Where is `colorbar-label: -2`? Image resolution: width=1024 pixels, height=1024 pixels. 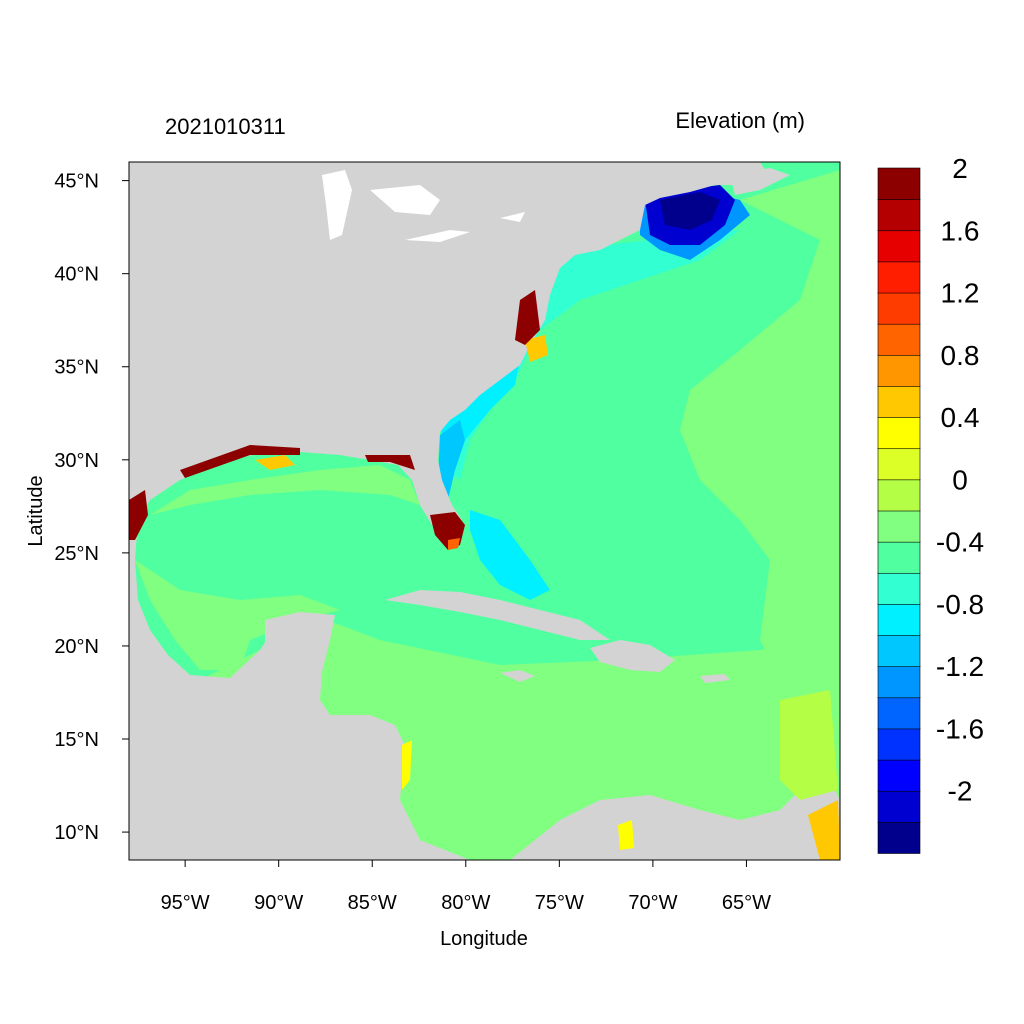 colorbar-label: -2 is located at coordinates (960, 791).